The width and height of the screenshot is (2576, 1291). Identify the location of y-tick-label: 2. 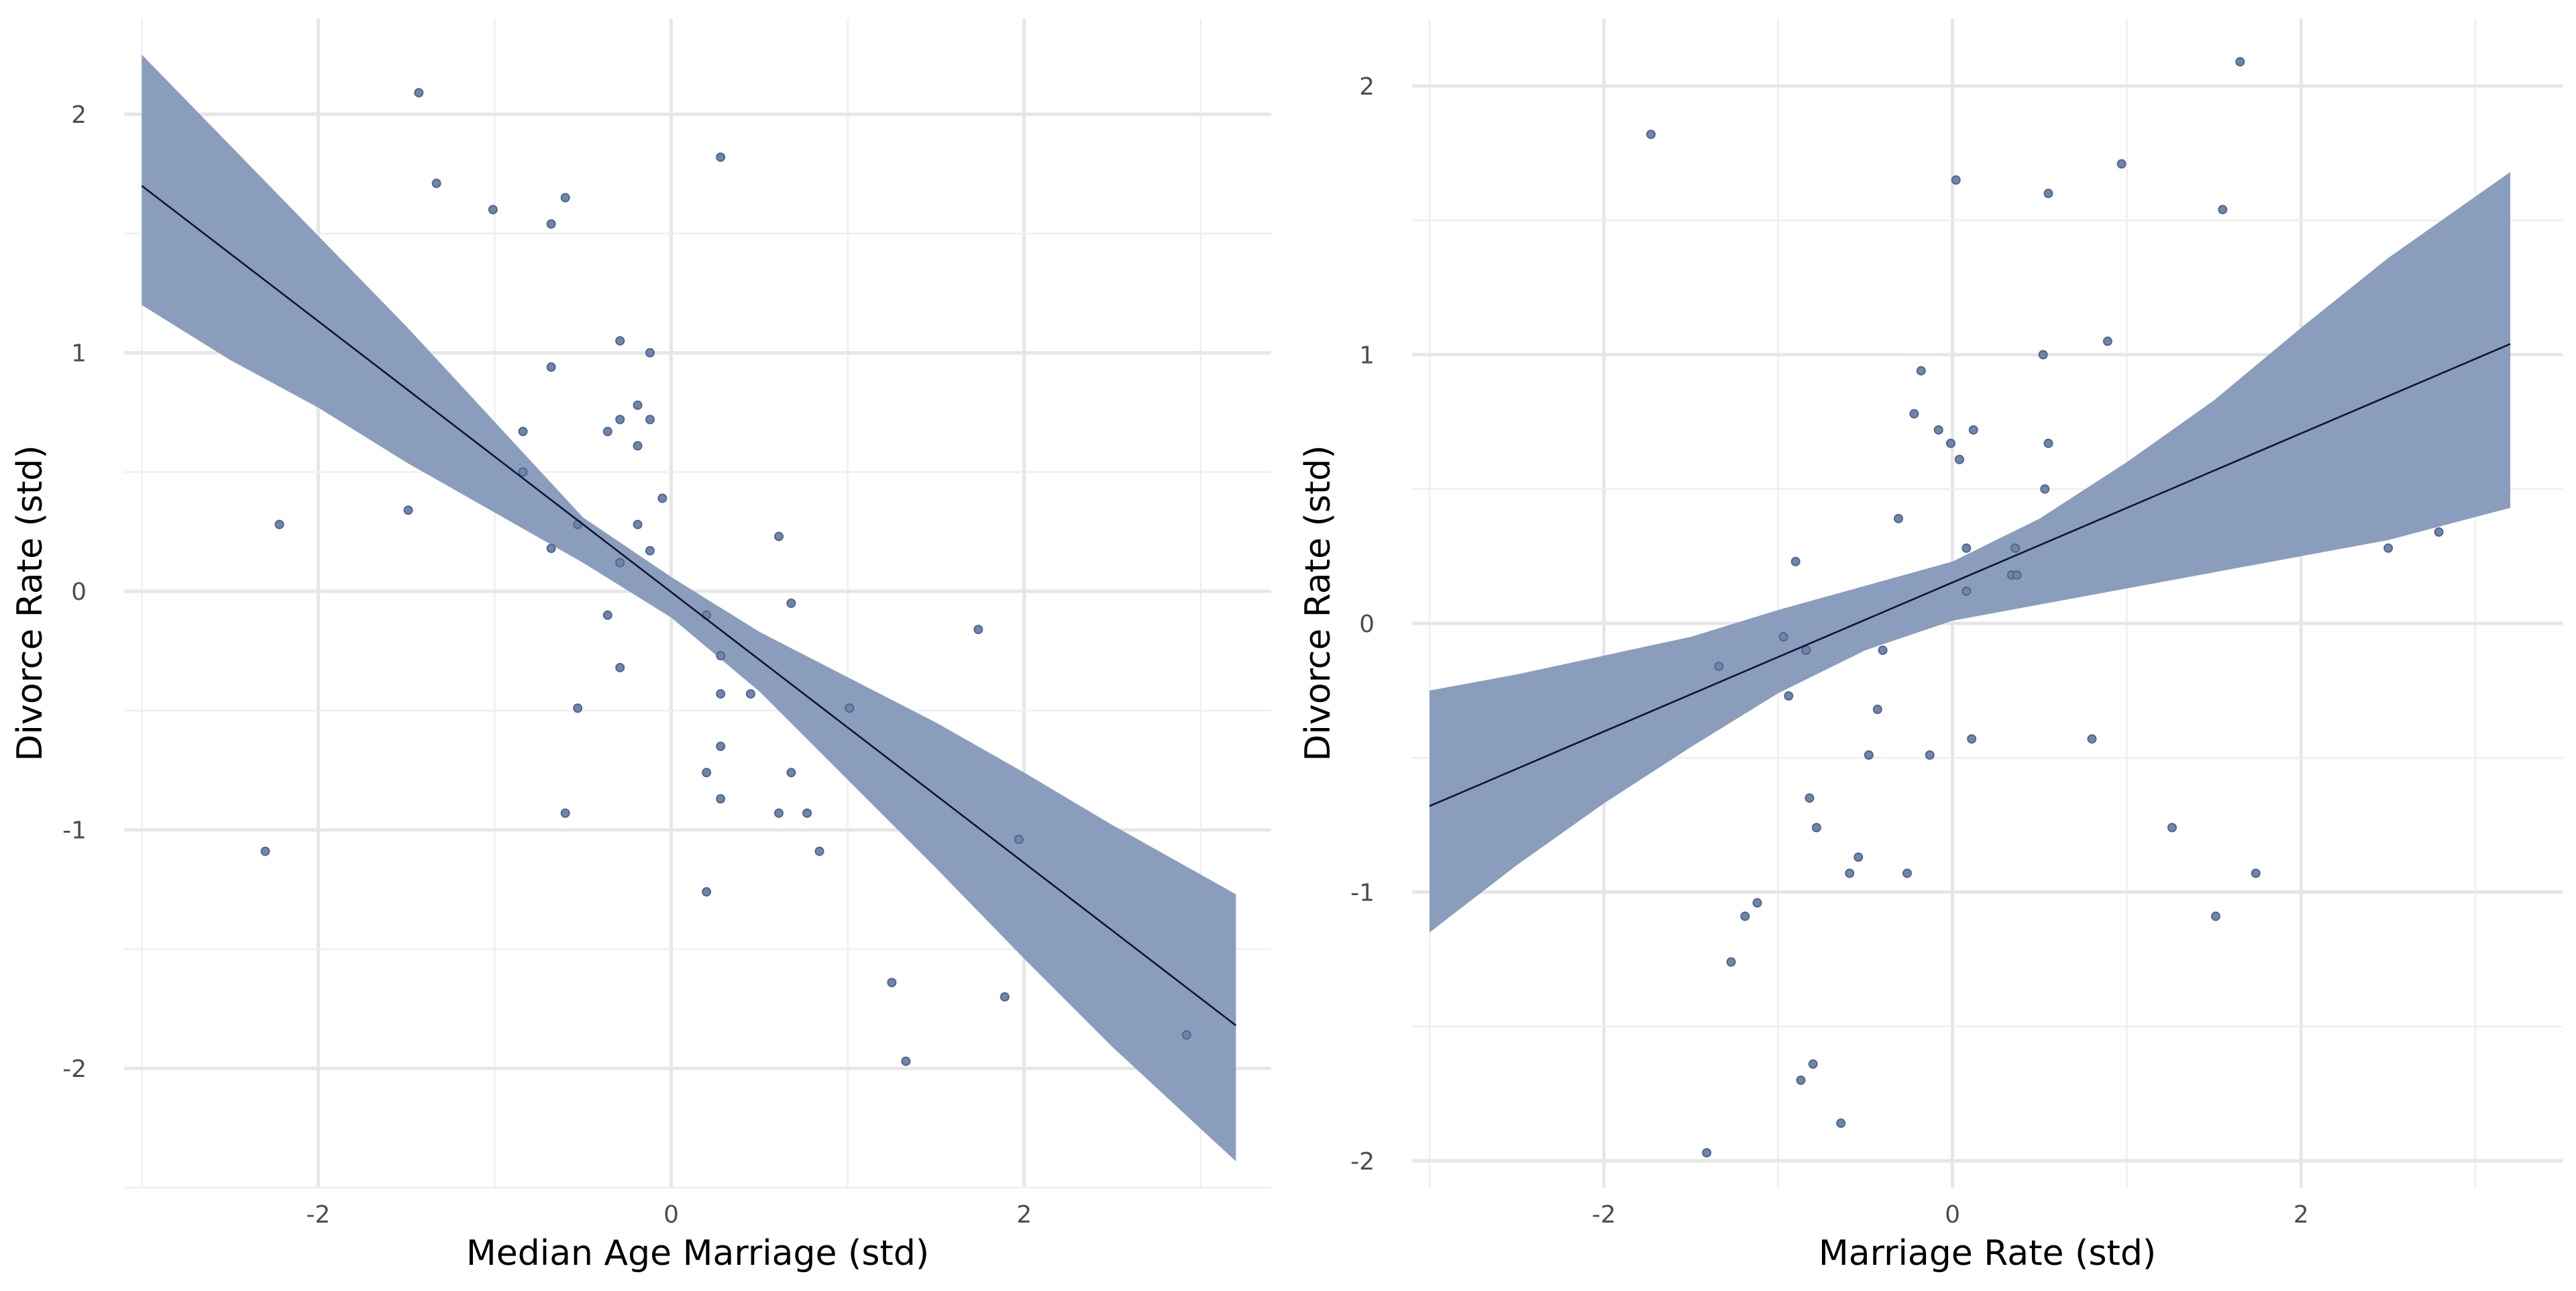
(1367, 87).